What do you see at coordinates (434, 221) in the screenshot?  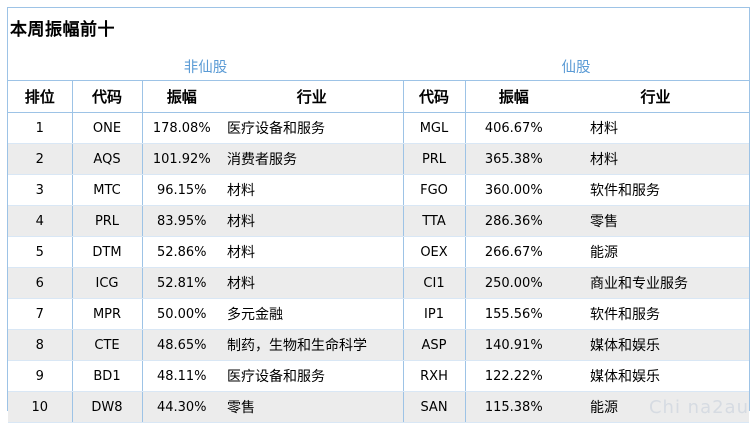 I see `cell-code-xian: TTA` at bounding box center [434, 221].